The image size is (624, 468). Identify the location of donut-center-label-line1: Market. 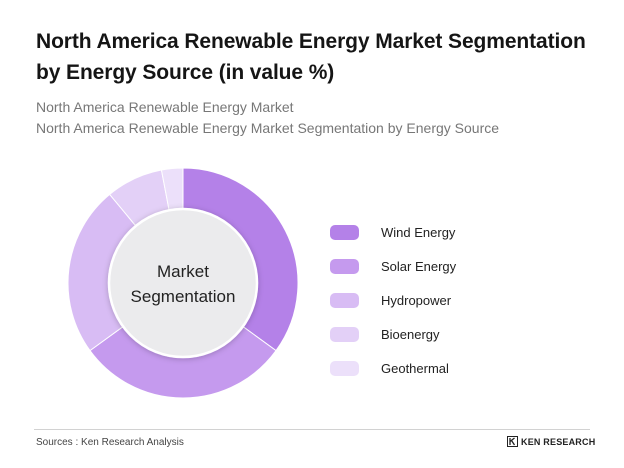
(183, 271).